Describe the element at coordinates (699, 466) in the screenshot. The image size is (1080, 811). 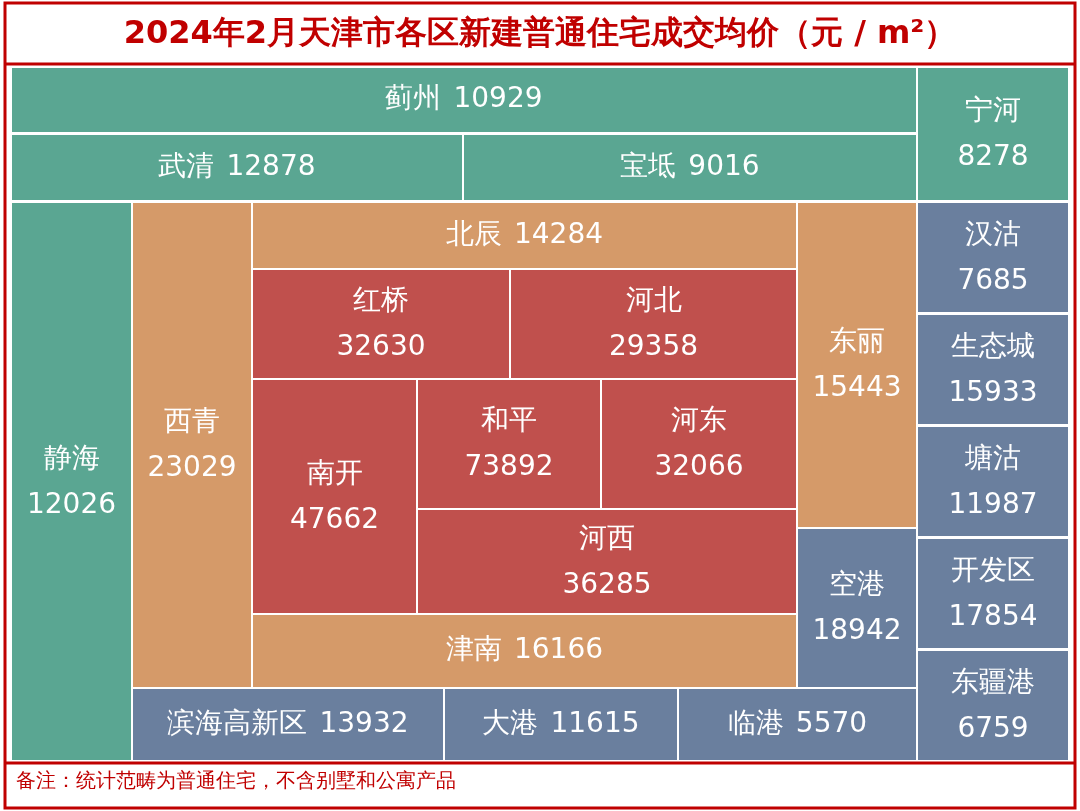
I see `data-label: 32066` at that location.